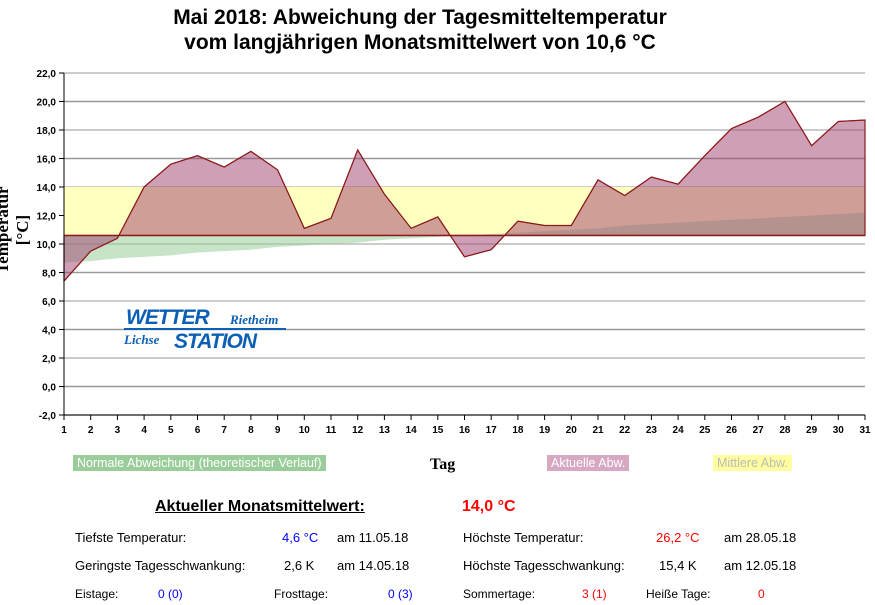 The width and height of the screenshot is (875, 605). I want to click on x-tick-label: 12, so click(358, 430).